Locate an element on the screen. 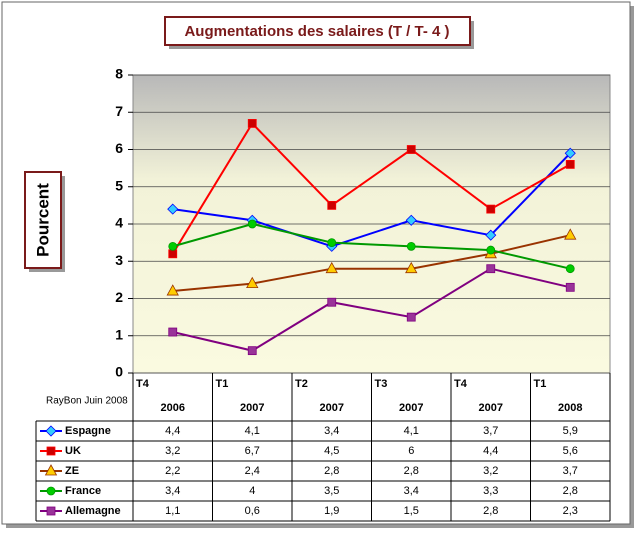 The image size is (640, 537). table-cell: 1,5 is located at coordinates (411, 511).